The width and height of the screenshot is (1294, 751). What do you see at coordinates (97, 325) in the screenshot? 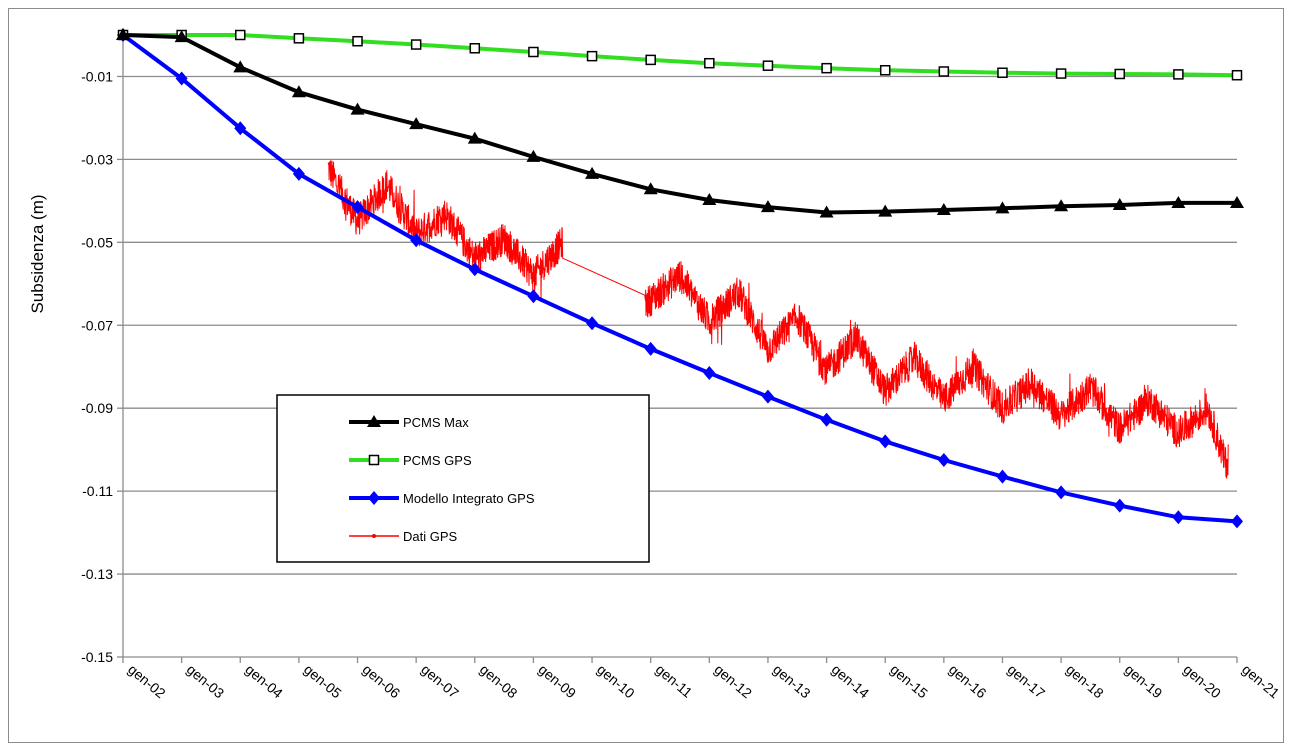
I see `y-tick-label: -0.07` at bounding box center [97, 325].